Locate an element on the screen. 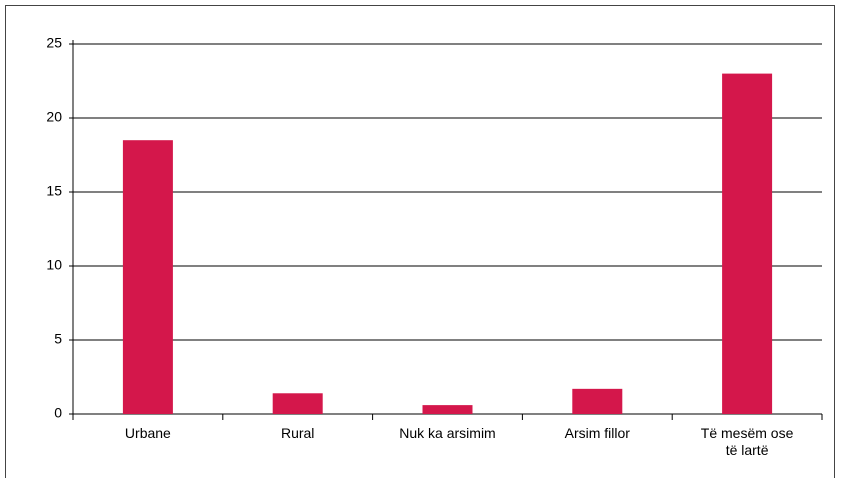 This screenshot has height=478, width=841. x-tick-label: Të mesëm ose të lartë is located at coordinates (747, 441).